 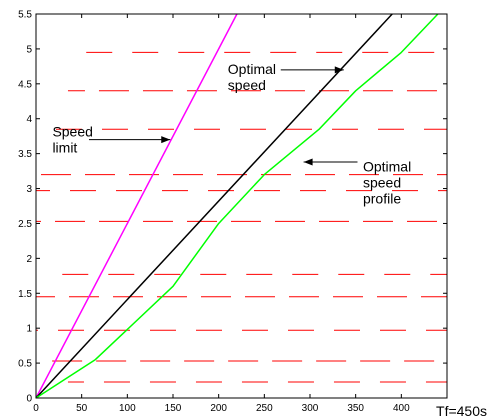 I want to click on y-tick-label: 0, so click(x=29, y=399).